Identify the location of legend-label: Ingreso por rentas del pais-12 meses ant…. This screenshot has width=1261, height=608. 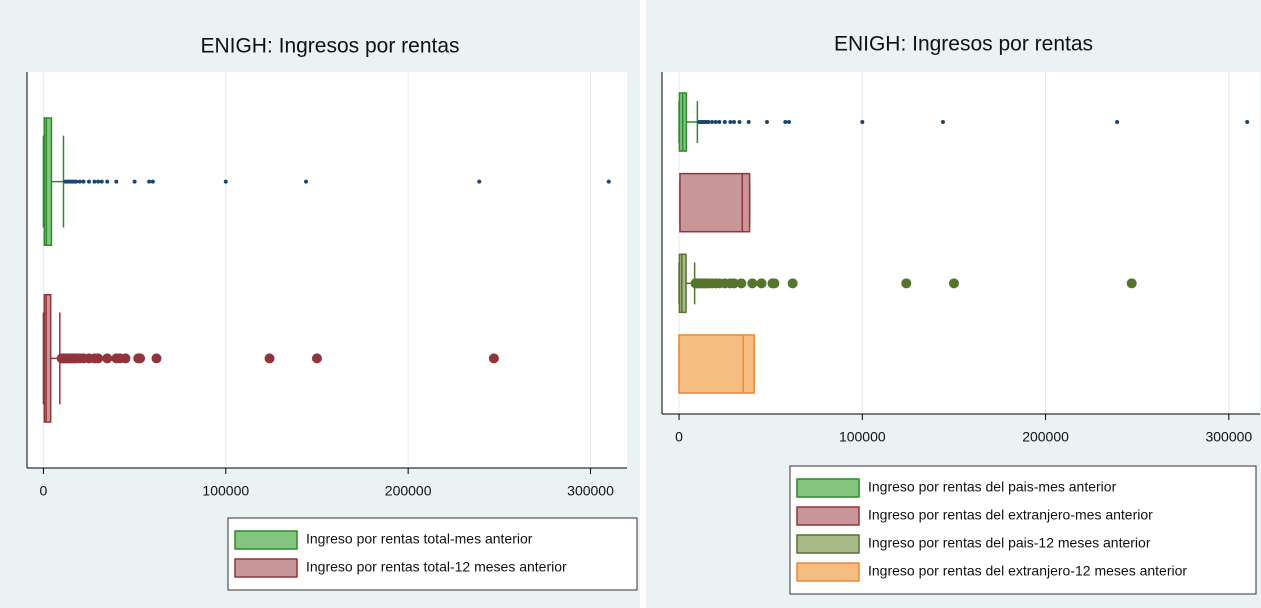
(1009, 543).